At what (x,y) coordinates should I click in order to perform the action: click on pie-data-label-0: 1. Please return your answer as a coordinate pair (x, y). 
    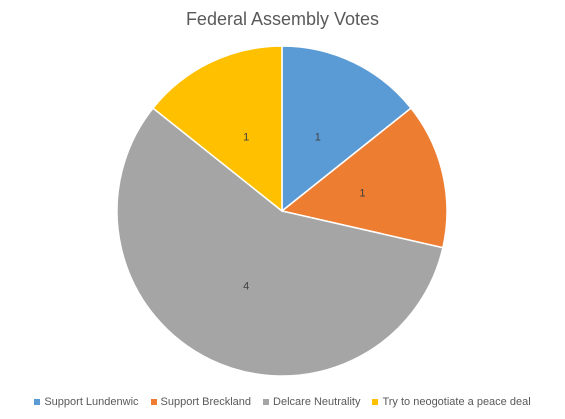
    Looking at the image, I should click on (318, 138).